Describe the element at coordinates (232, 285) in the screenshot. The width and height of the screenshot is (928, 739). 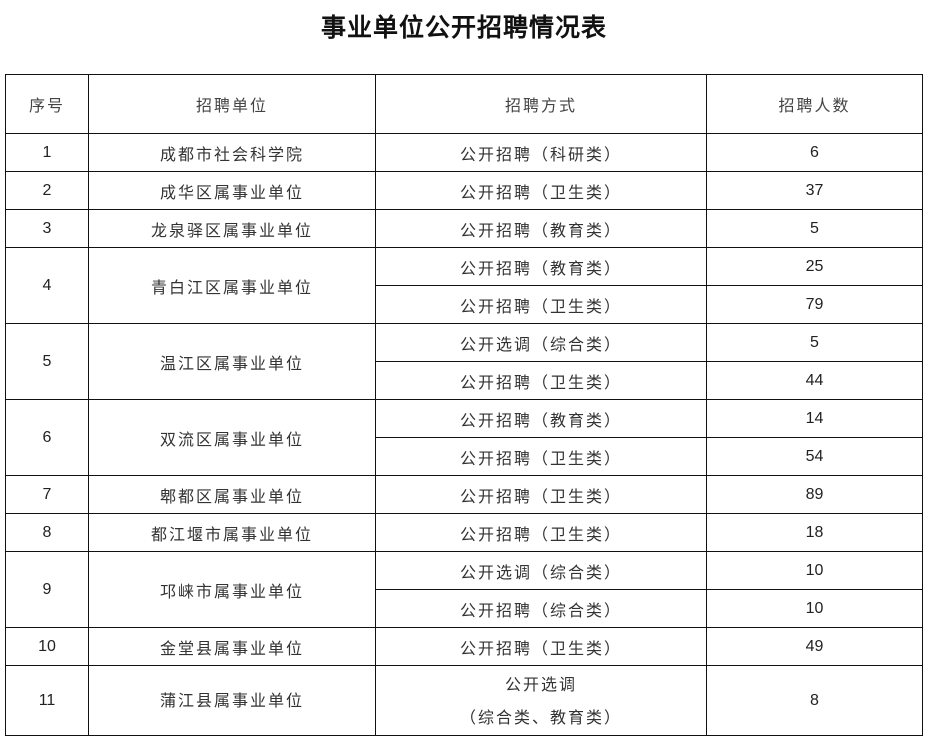
I see `recruiting-unit: 青白江区属事业单位` at that location.